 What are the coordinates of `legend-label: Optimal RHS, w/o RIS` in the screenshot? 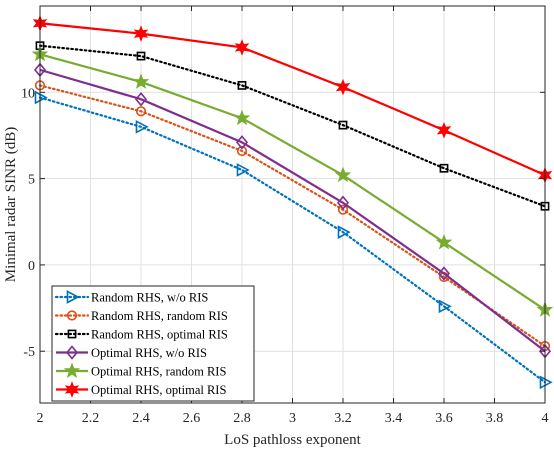 It's located at (149, 353).